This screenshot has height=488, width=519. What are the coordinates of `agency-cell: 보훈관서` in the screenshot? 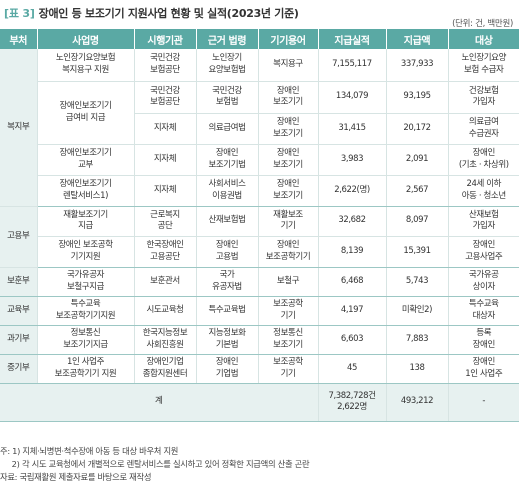 It's located at (164, 282).